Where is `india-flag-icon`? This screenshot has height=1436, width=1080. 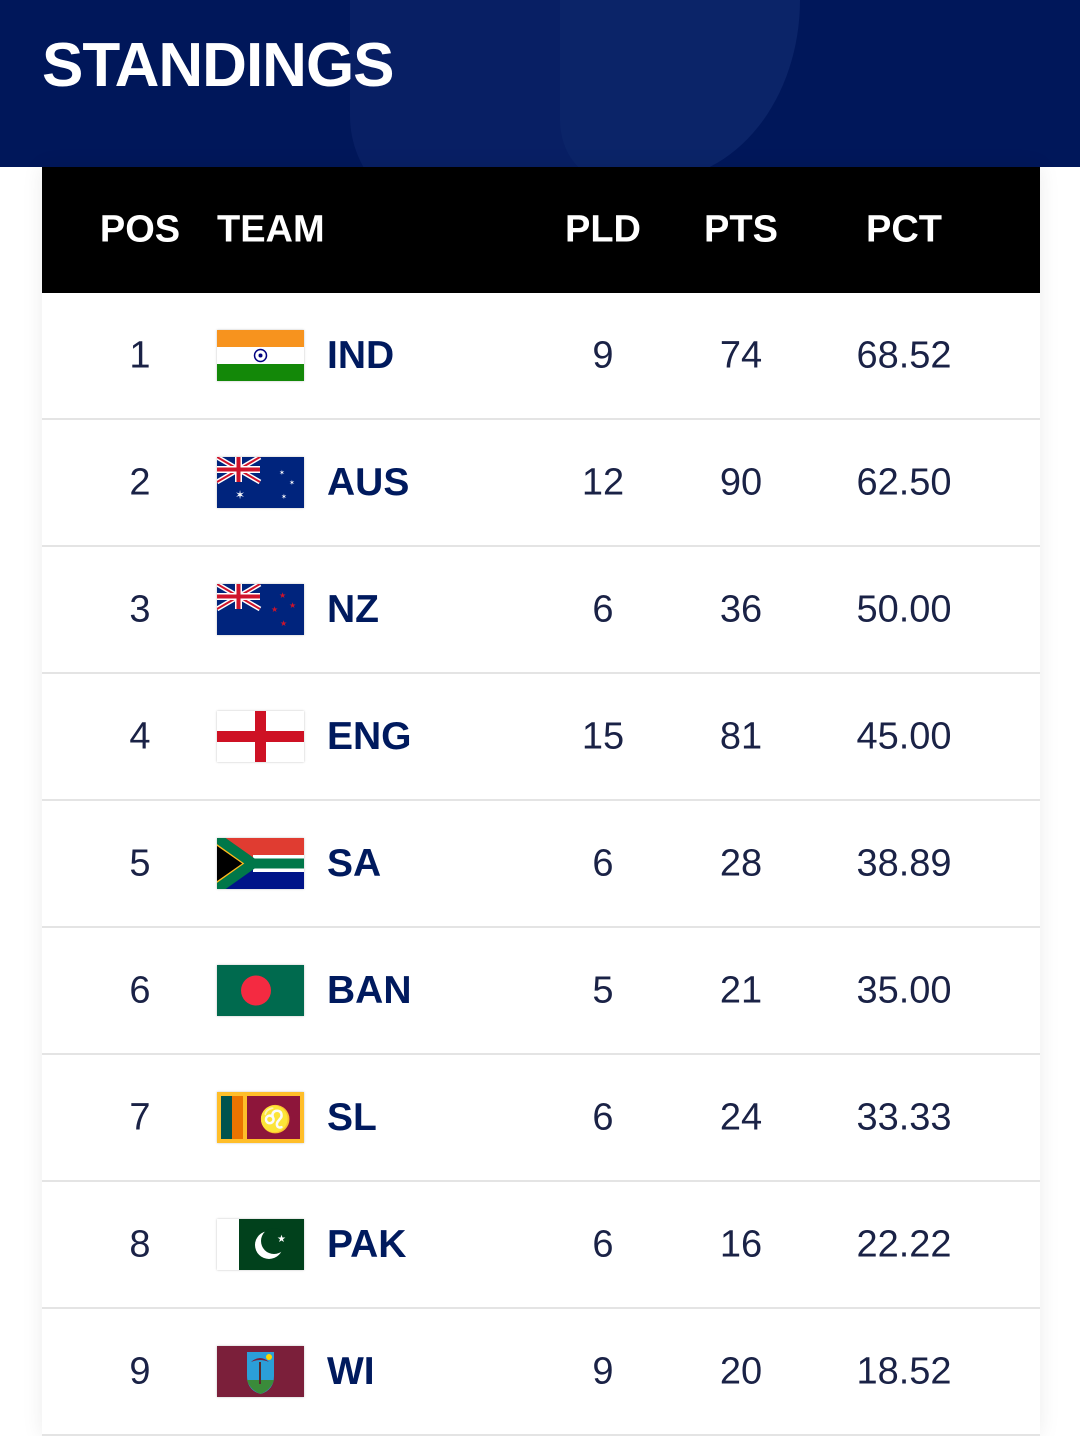 india-flag-icon is located at coordinates (260, 355).